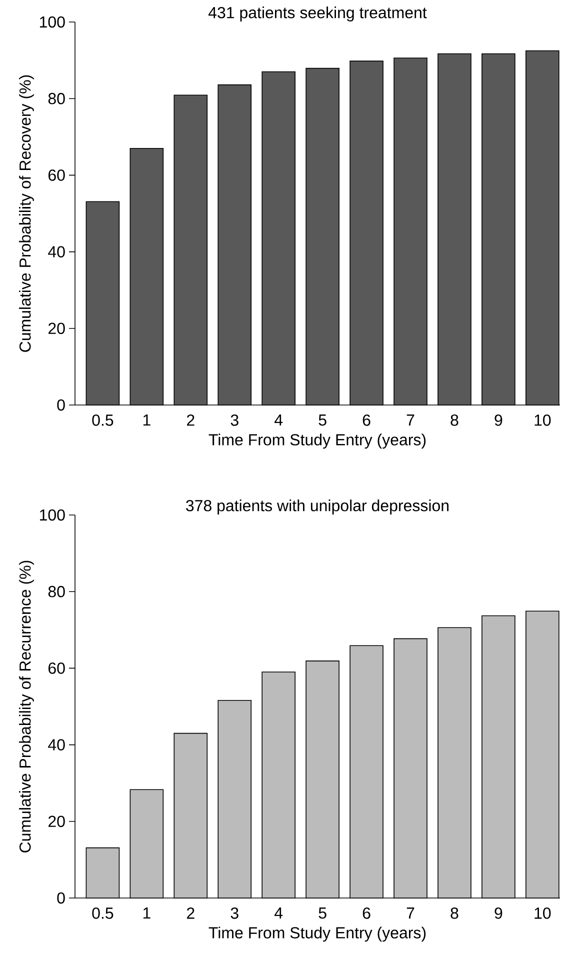 This screenshot has width=569, height=962. What do you see at coordinates (317, 14) in the screenshot?
I see `chart-title: 431 patients seeking treatment` at bounding box center [317, 14].